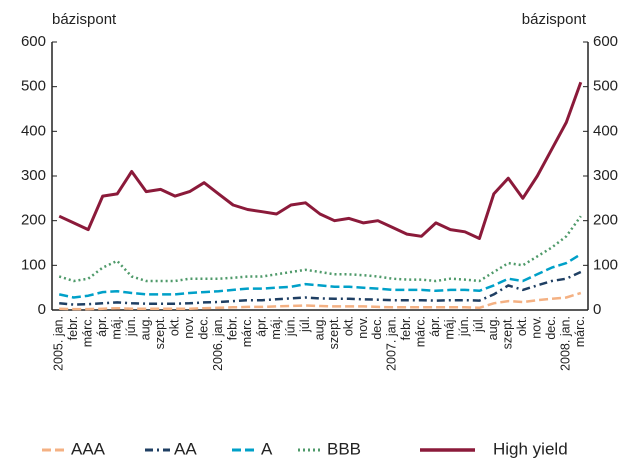 The height and width of the screenshot is (466, 632). What do you see at coordinates (84, 19) in the screenshot?
I see `y-axis-label: bázispont` at bounding box center [84, 19].